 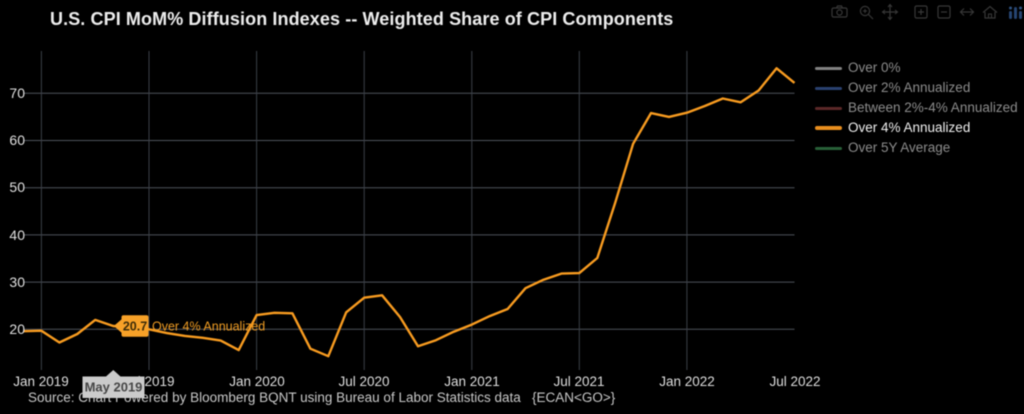 I want to click on svg-text: Over 4% Annualized, so click(x=208, y=327).